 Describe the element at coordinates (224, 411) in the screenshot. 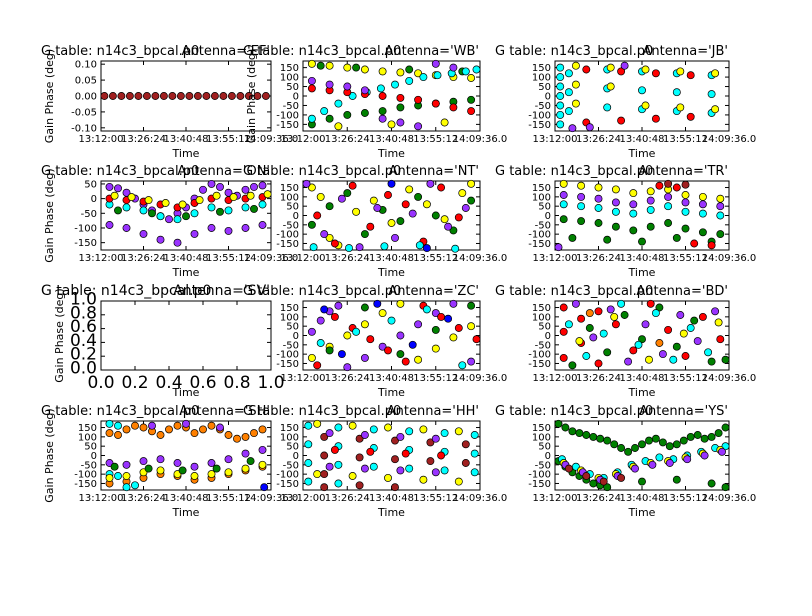

I see `subplot-antenna-label: Antenna='SH'` at that location.